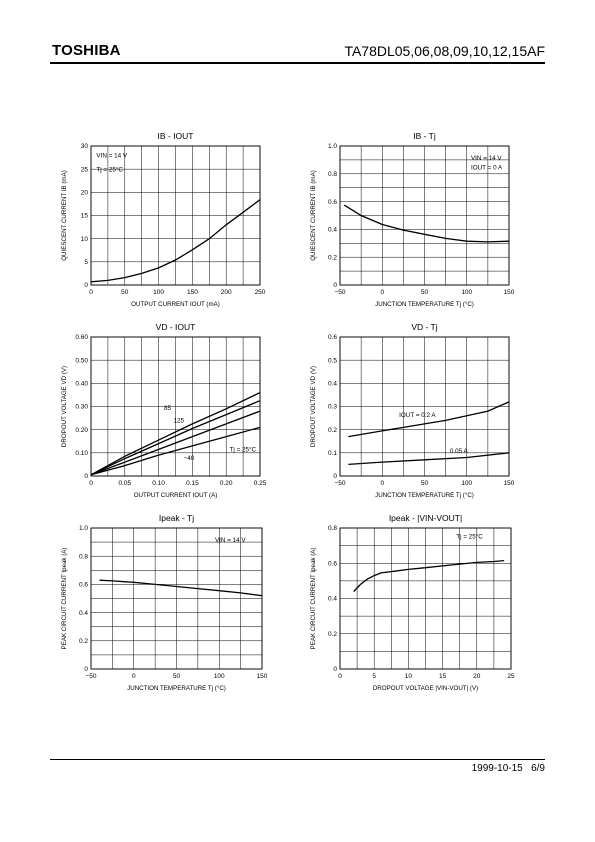 The height and width of the screenshot is (842, 595). Describe the element at coordinates (297, 63) in the screenshot. I see `header-rule` at that location.